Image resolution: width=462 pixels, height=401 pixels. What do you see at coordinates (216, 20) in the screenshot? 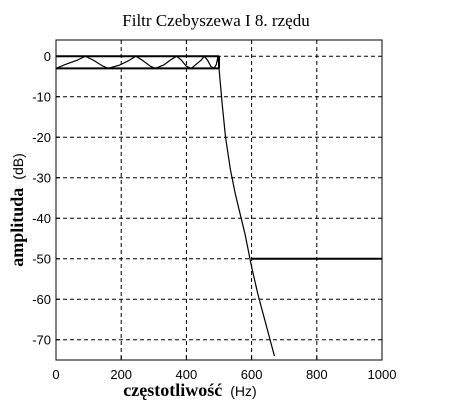
I see `chart-title: Filtr Czebyszewa I 8. rzędu` at bounding box center [216, 20].